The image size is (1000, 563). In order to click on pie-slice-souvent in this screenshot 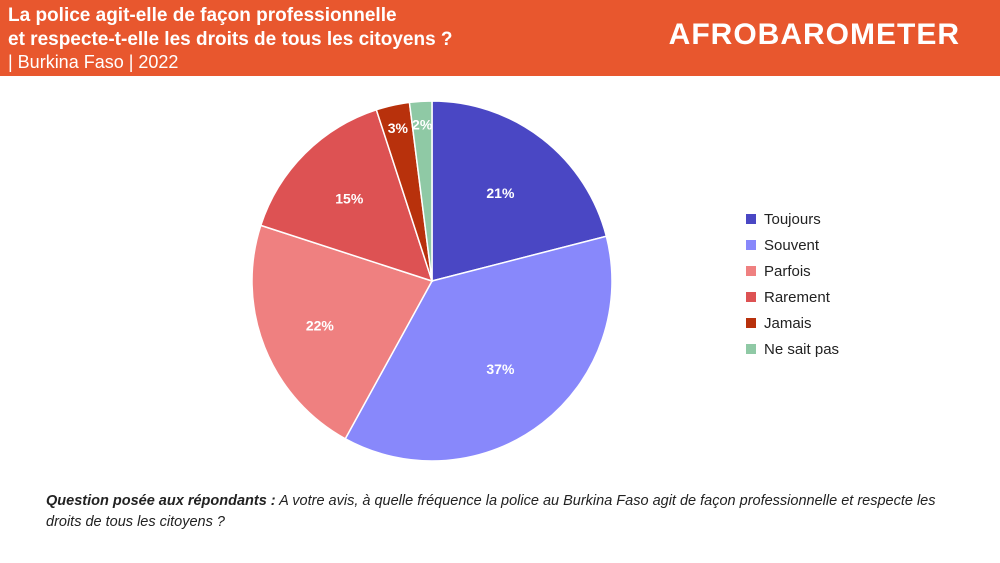, I will do `click(478, 348)`.